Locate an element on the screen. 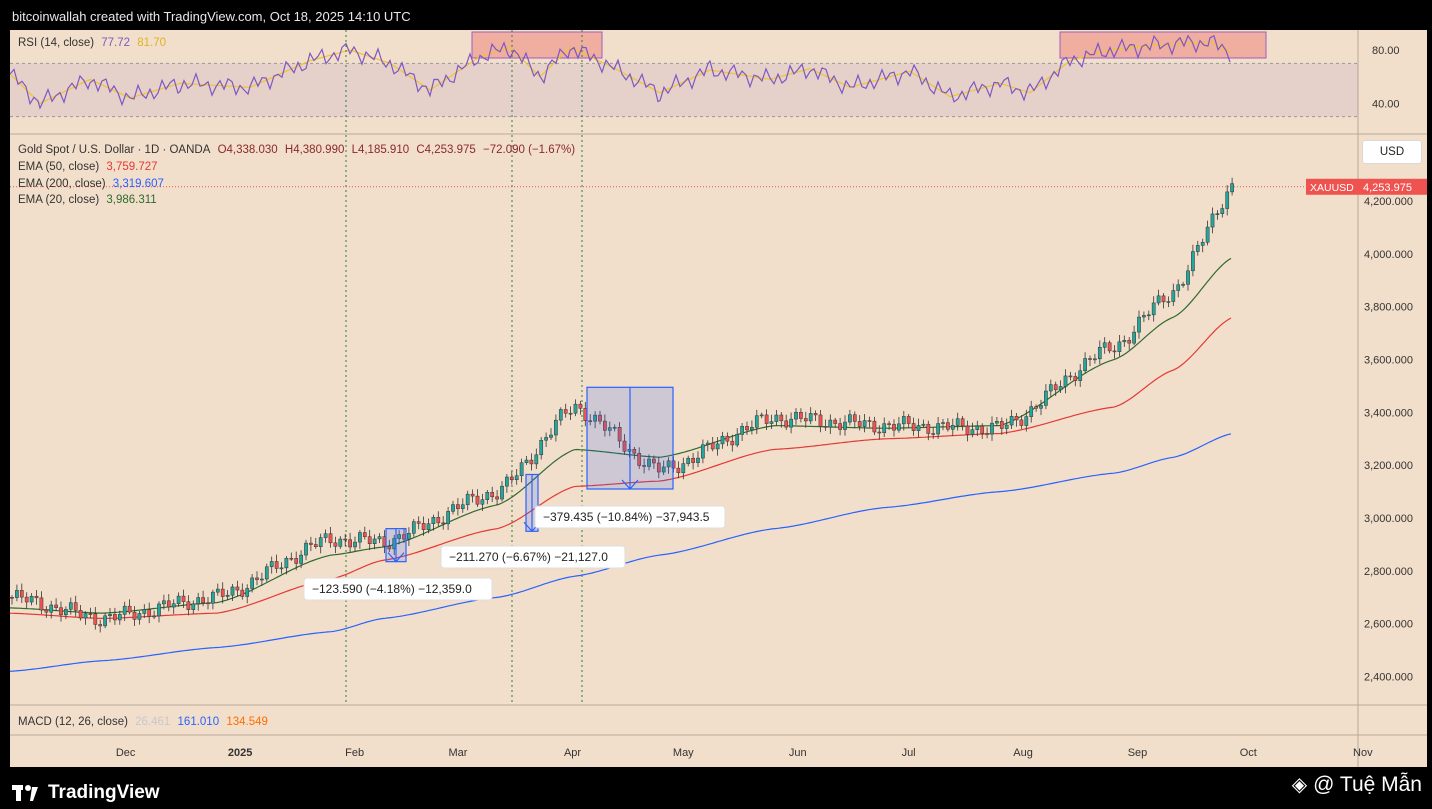 The height and width of the screenshot is (809, 1432). macd-value3: 134.549 is located at coordinates (247, 722).